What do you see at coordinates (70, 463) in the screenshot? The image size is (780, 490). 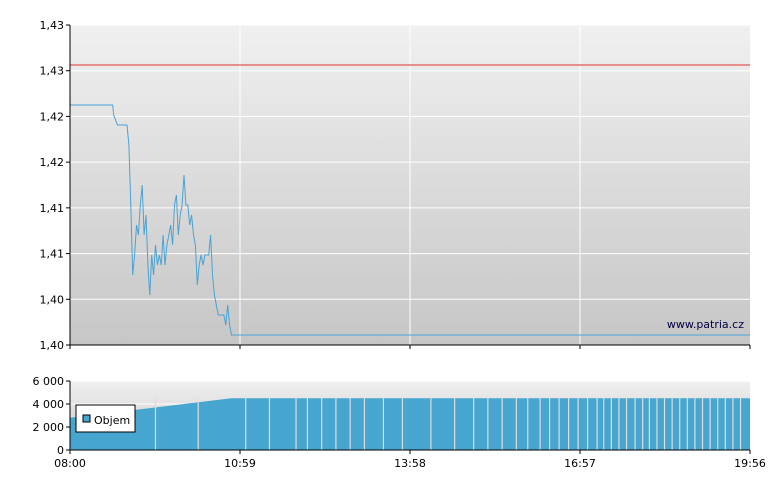 I see `volume-x-tick-label: 08:00` at bounding box center [70, 463].